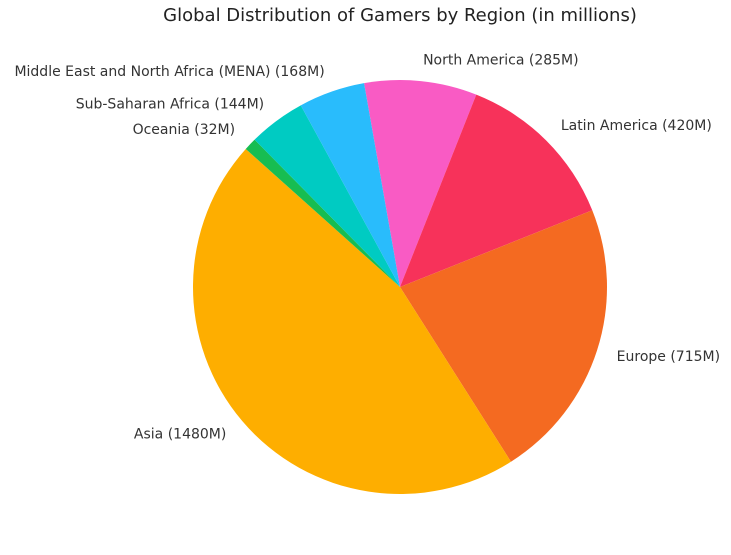 The width and height of the screenshot is (731, 555). What do you see at coordinates (184, 130) in the screenshot?
I see `slice-label-4: Oceania (32M)` at bounding box center [184, 130].